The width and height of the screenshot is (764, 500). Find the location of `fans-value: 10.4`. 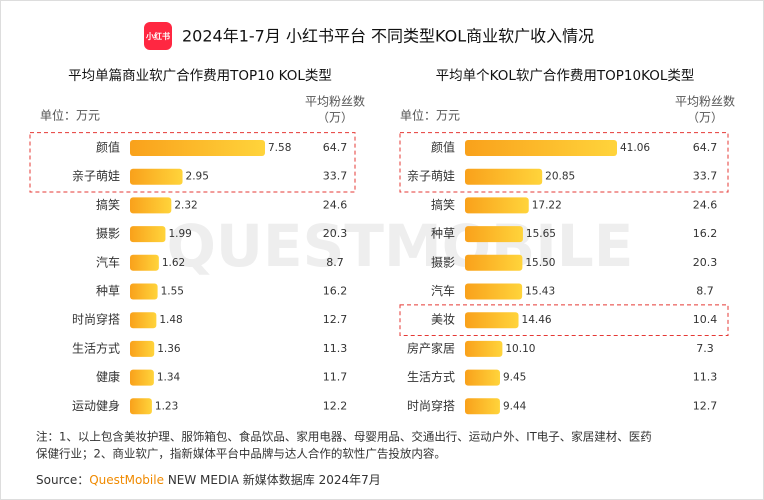

fans-value: 10.4 is located at coordinates (705, 319).